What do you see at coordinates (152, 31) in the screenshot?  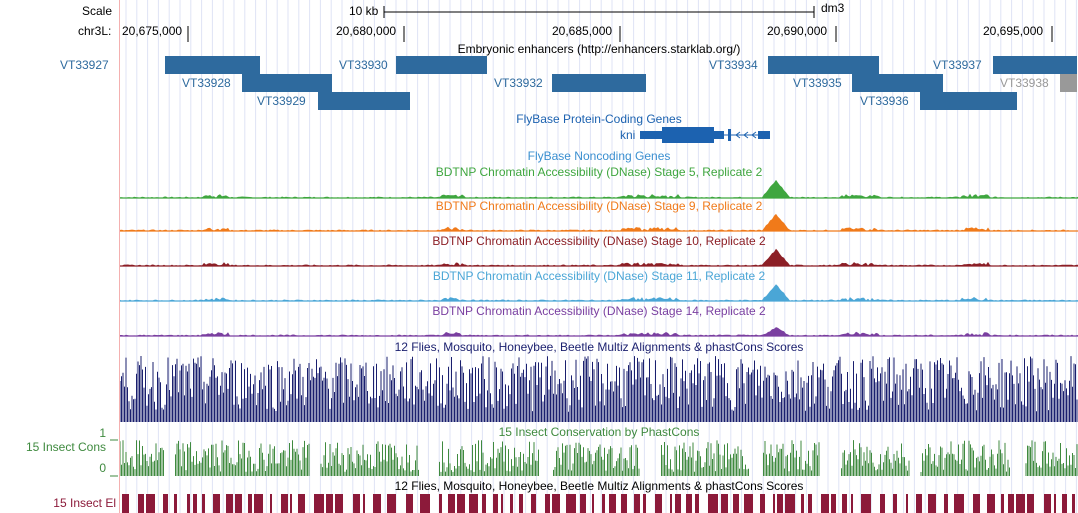 I see `ruler-position: 20,675,000` at bounding box center [152, 31].